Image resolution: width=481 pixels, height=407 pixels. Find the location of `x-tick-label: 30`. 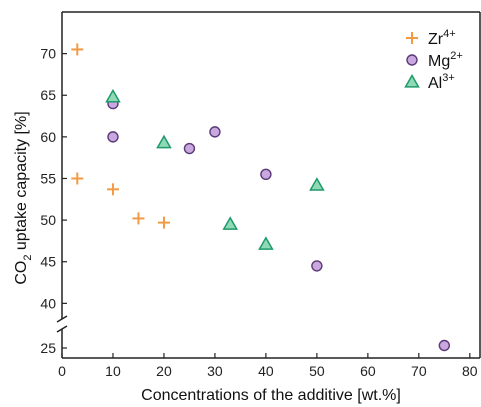

x-tick-label: 30 is located at coordinates (215, 371).